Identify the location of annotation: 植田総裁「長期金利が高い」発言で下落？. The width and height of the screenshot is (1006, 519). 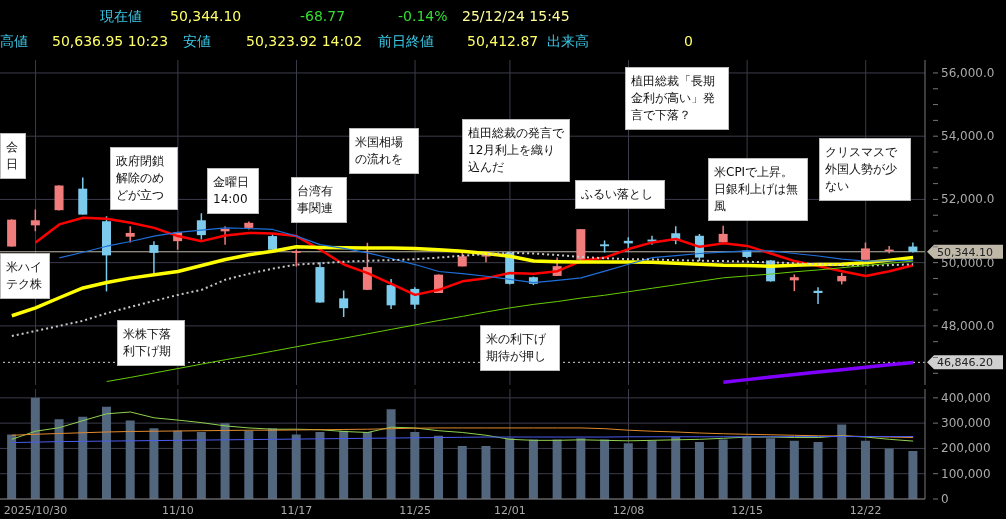
(677, 98).